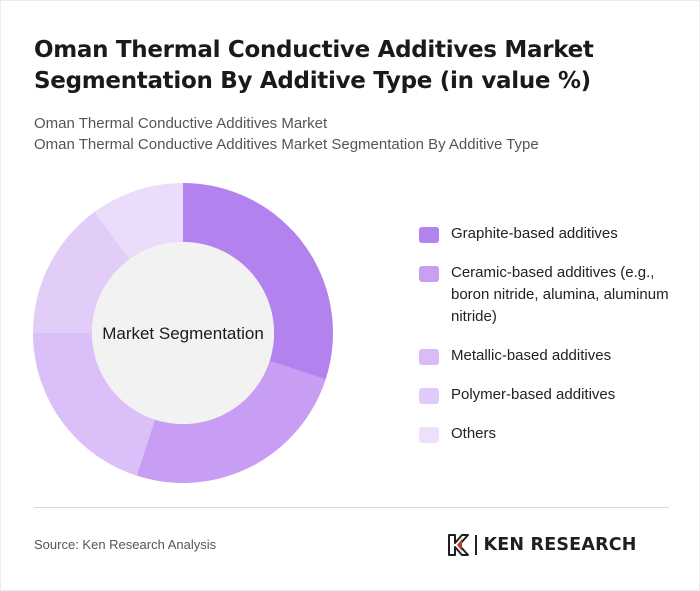  What do you see at coordinates (531, 355) in the screenshot?
I see `legend-label: Metallic-based additives` at bounding box center [531, 355].